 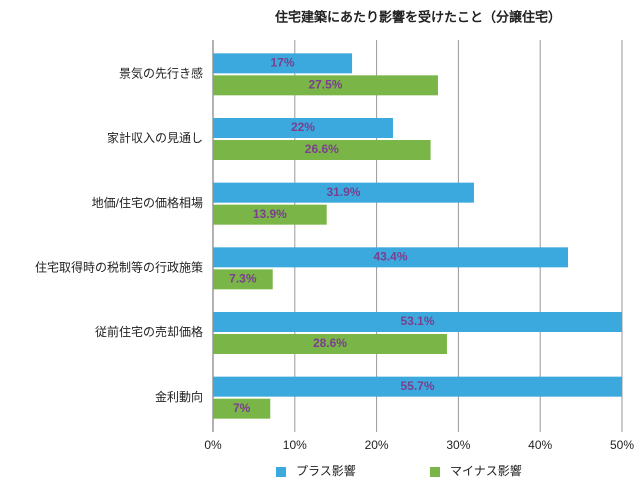 What do you see at coordinates (295, 445) in the screenshot?
I see `x-tick-label: 10%` at bounding box center [295, 445].